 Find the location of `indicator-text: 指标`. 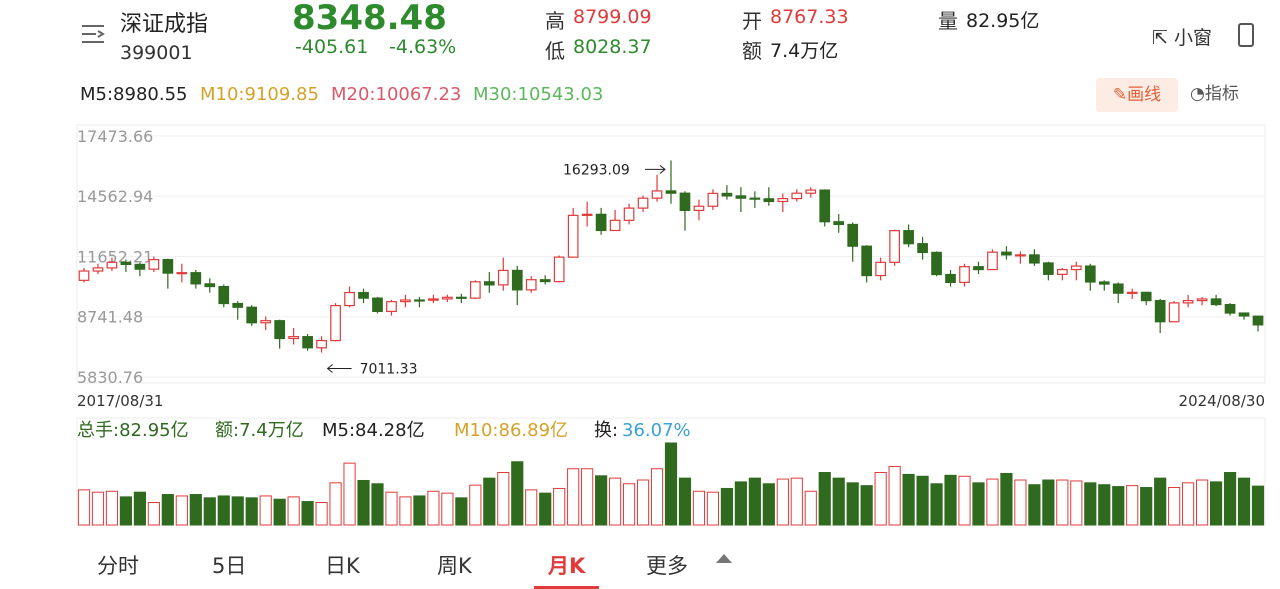

indicator-text: 指标 is located at coordinates (1221, 94).